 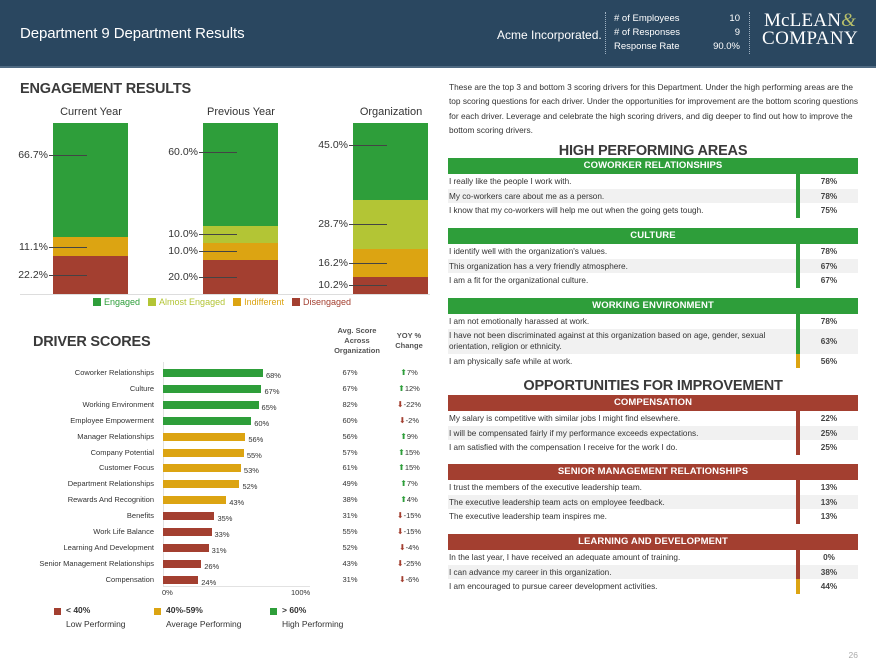 I want to click on driver-name: Work Life Balance, so click(x=123, y=531).